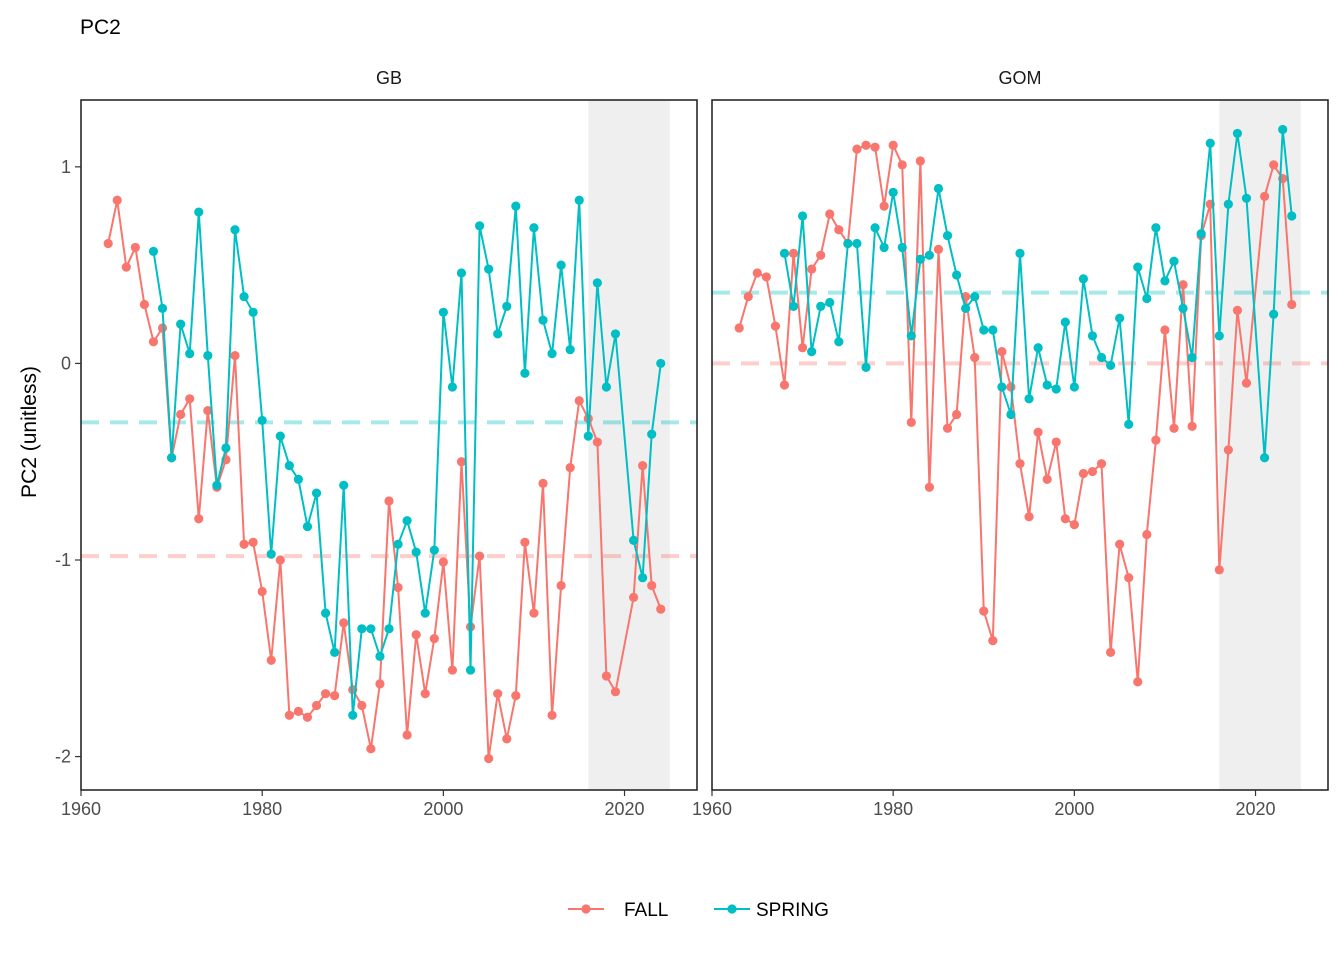 The height and width of the screenshot is (960, 1344). I want to click on series-spring, so click(1038, 293).